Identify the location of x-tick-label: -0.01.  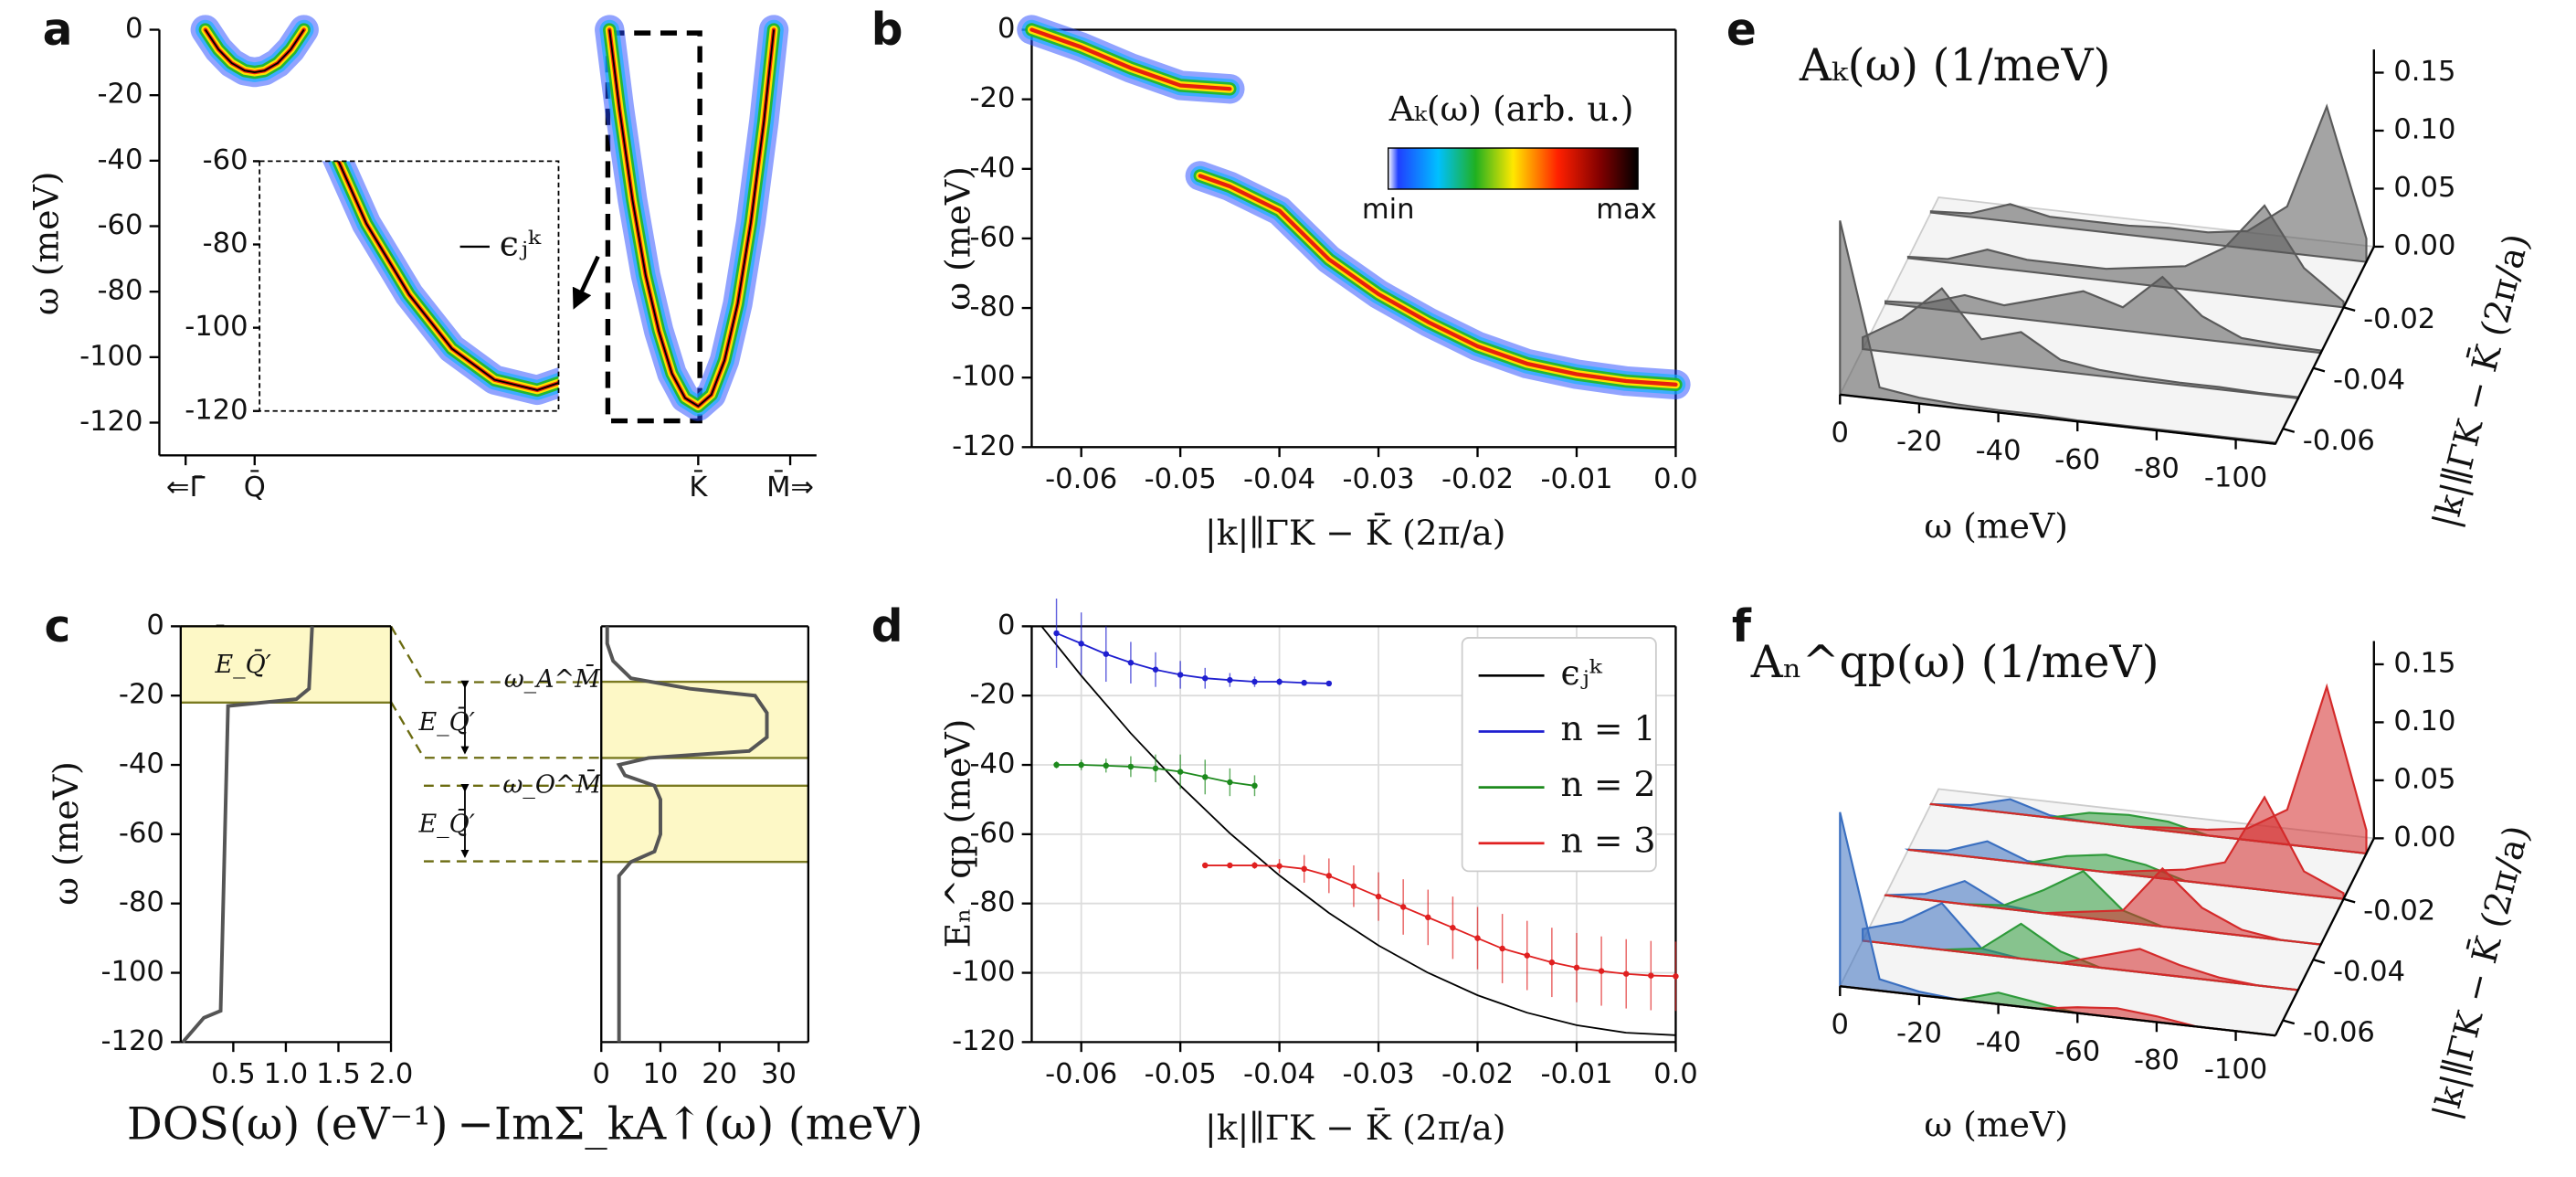
(1576, 479).